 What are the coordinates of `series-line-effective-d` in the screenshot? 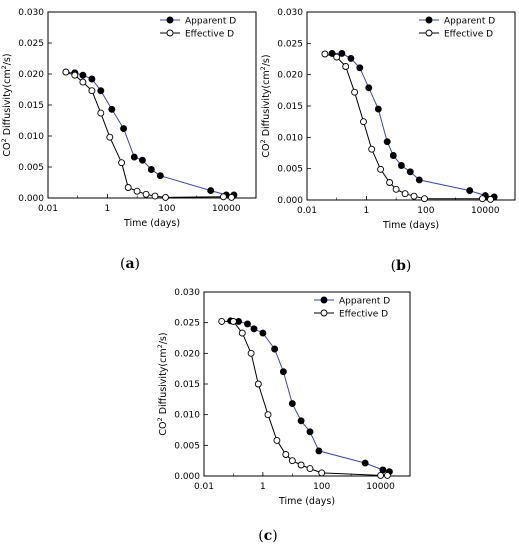 It's located at (407, 126).